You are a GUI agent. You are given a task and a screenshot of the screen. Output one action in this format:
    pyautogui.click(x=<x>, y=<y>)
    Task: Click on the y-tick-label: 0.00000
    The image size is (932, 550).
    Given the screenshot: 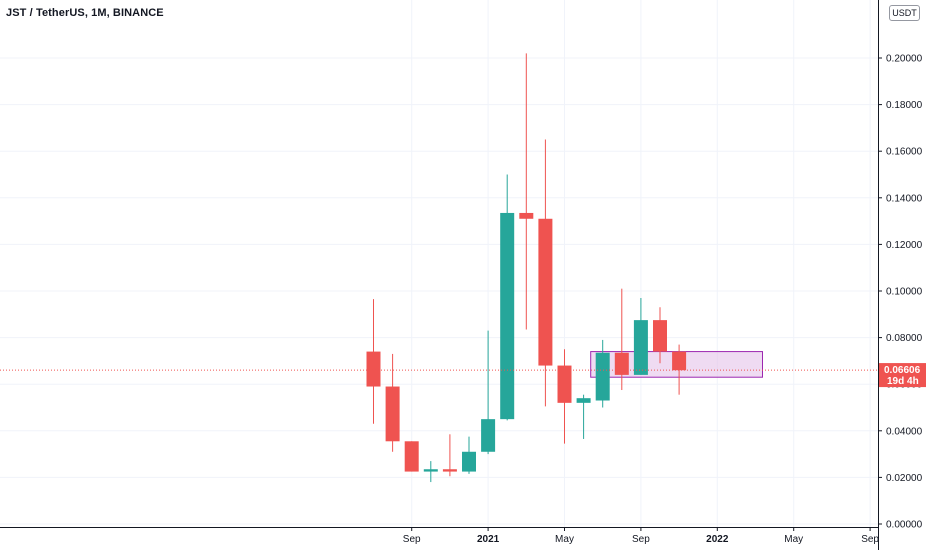 What is the action you would take?
    pyautogui.click(x=904, y=525)
    